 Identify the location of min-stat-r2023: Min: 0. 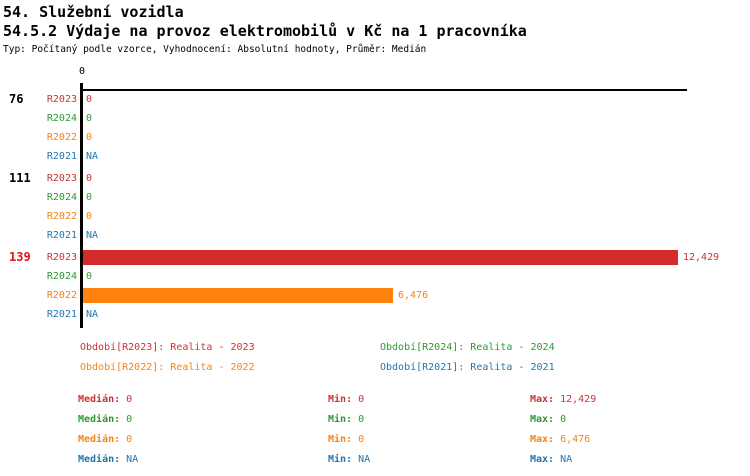
(346, 399).